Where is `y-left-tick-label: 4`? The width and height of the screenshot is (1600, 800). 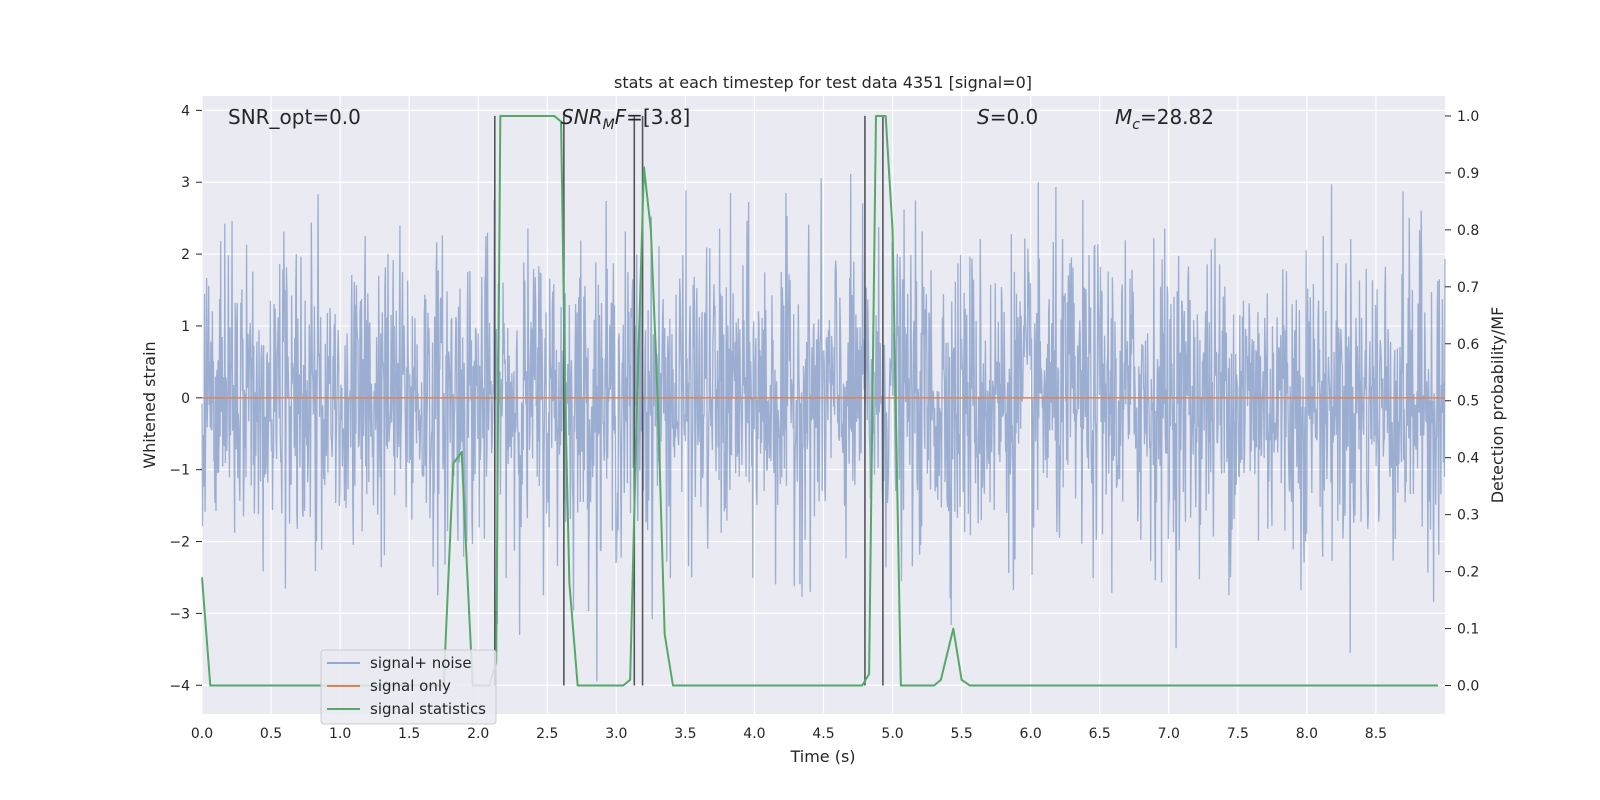
y-left-tick-label: 4 is located at coordinates (185, 111).